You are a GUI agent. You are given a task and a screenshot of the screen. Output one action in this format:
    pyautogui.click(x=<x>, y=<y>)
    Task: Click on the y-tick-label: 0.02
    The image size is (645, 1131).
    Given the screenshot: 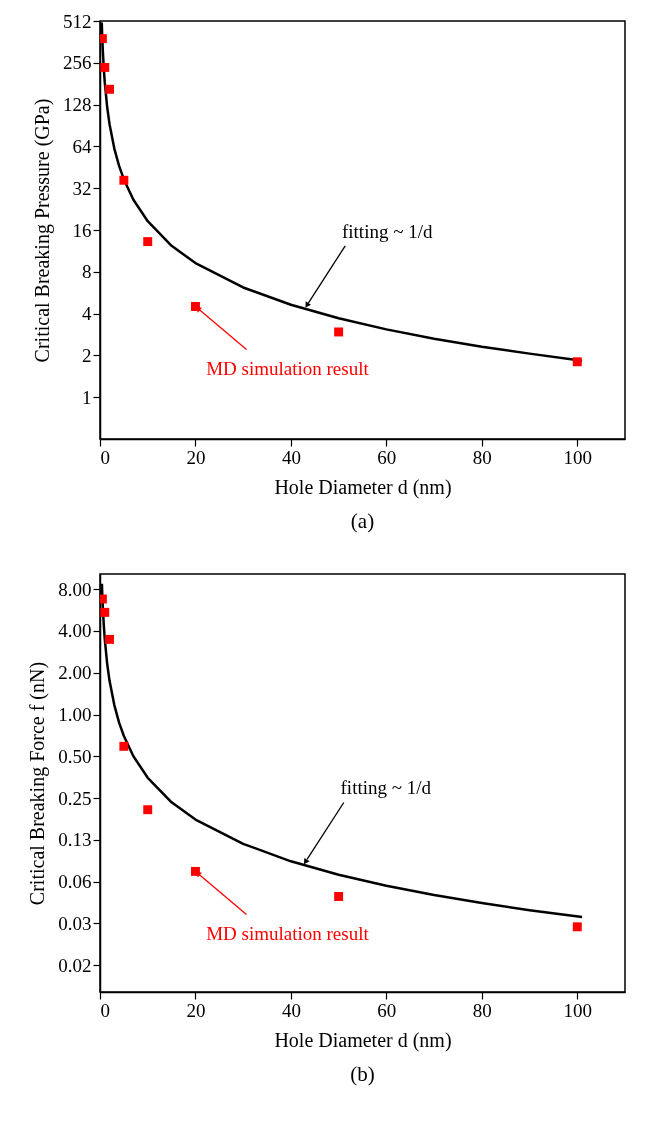 What is the action you would take?
    pyautogui.click(x=75, y=965)
    